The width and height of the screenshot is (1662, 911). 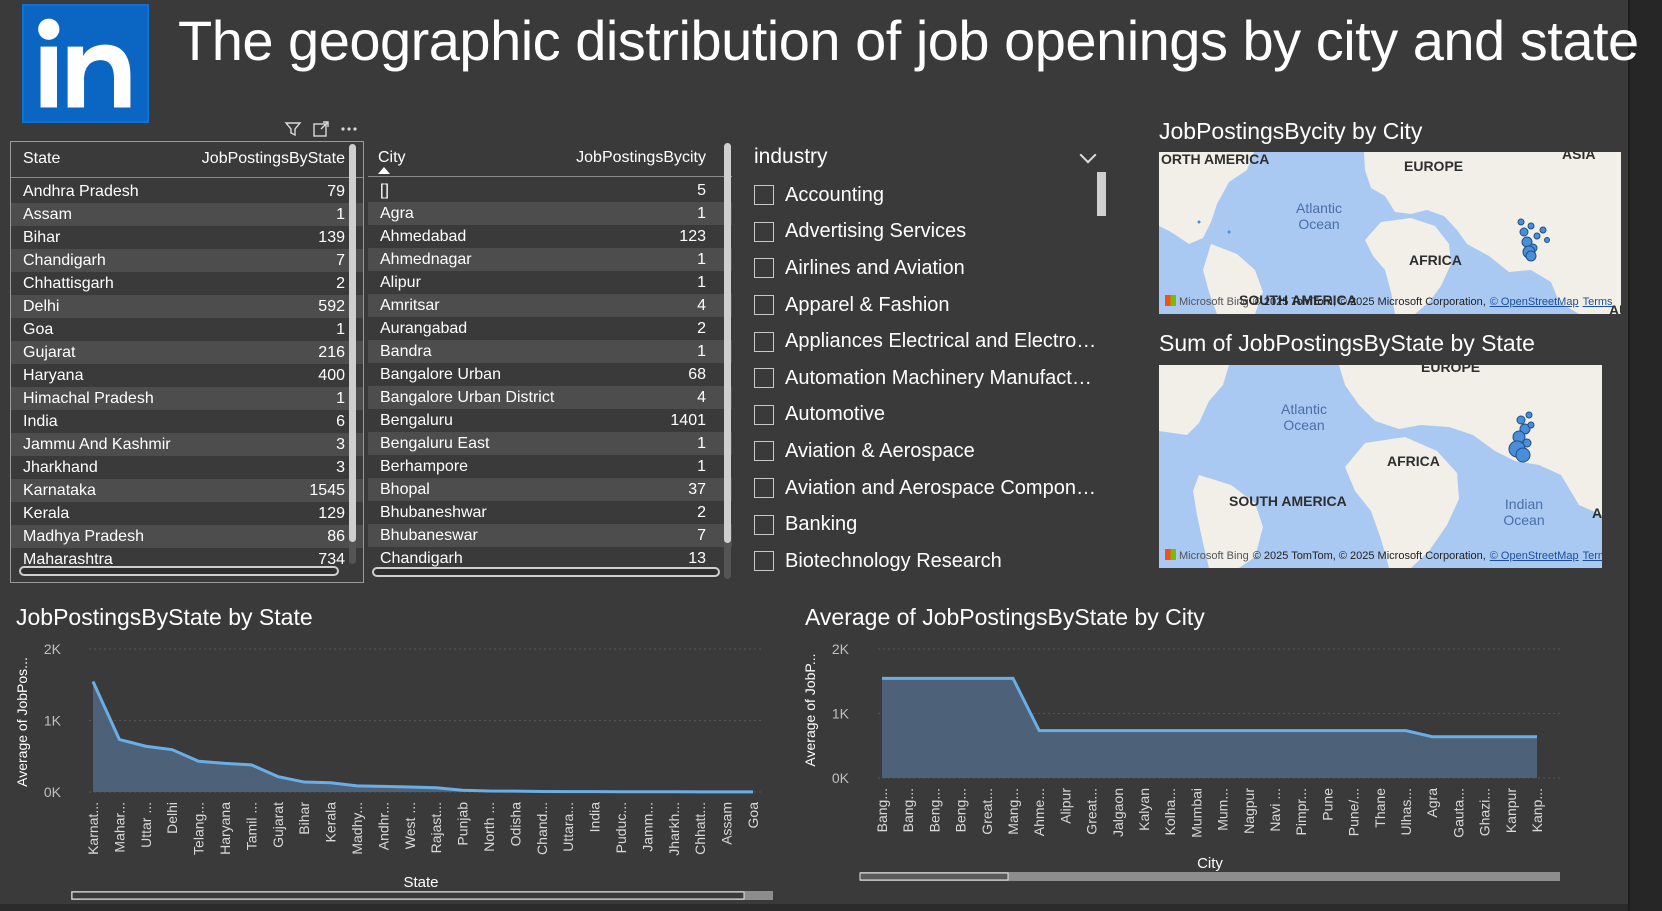 I want to click on table-row: Goa 1, so click(x=187, y=329).